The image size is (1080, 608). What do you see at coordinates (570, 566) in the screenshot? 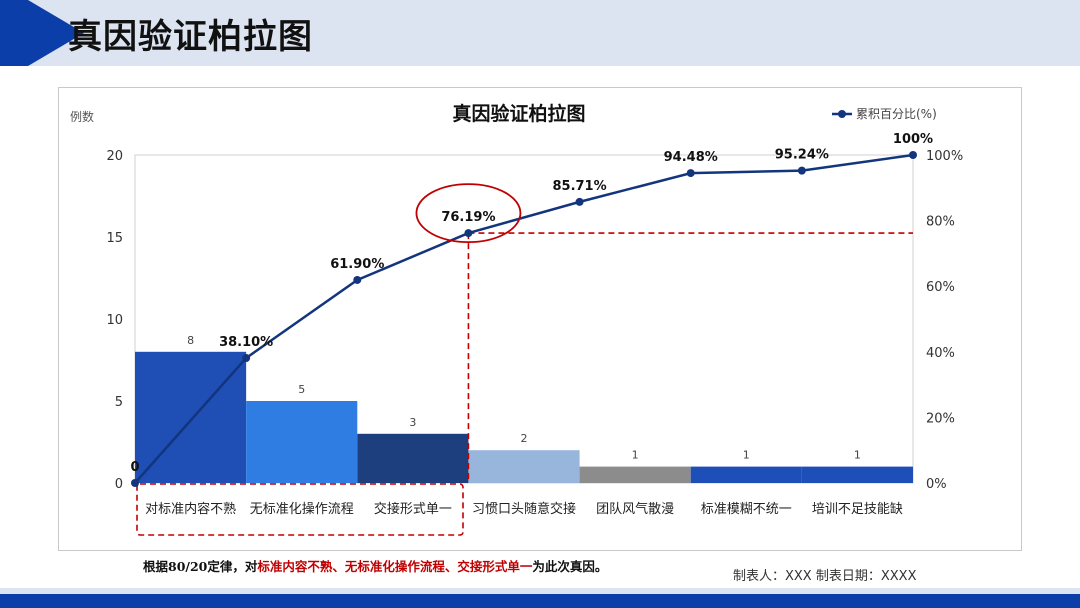
I see `note-suffix: 为此次真因。` at bounding box center [570, 566].